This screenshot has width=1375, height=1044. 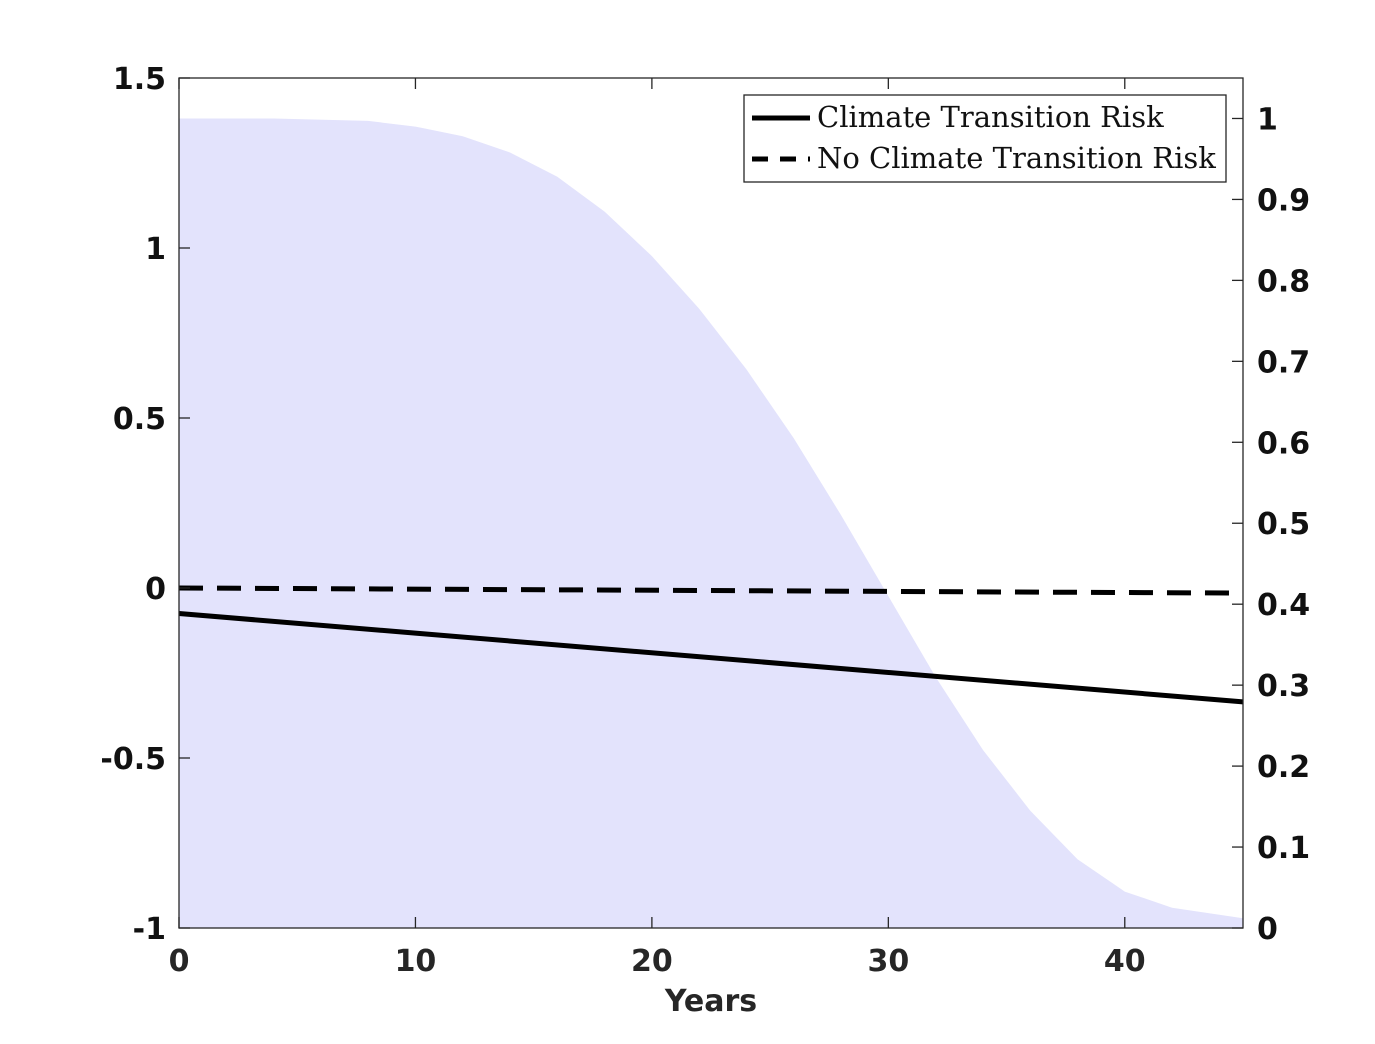 I want to click on y-right-tick-label: 0.4, so click(x=1283, y=605).